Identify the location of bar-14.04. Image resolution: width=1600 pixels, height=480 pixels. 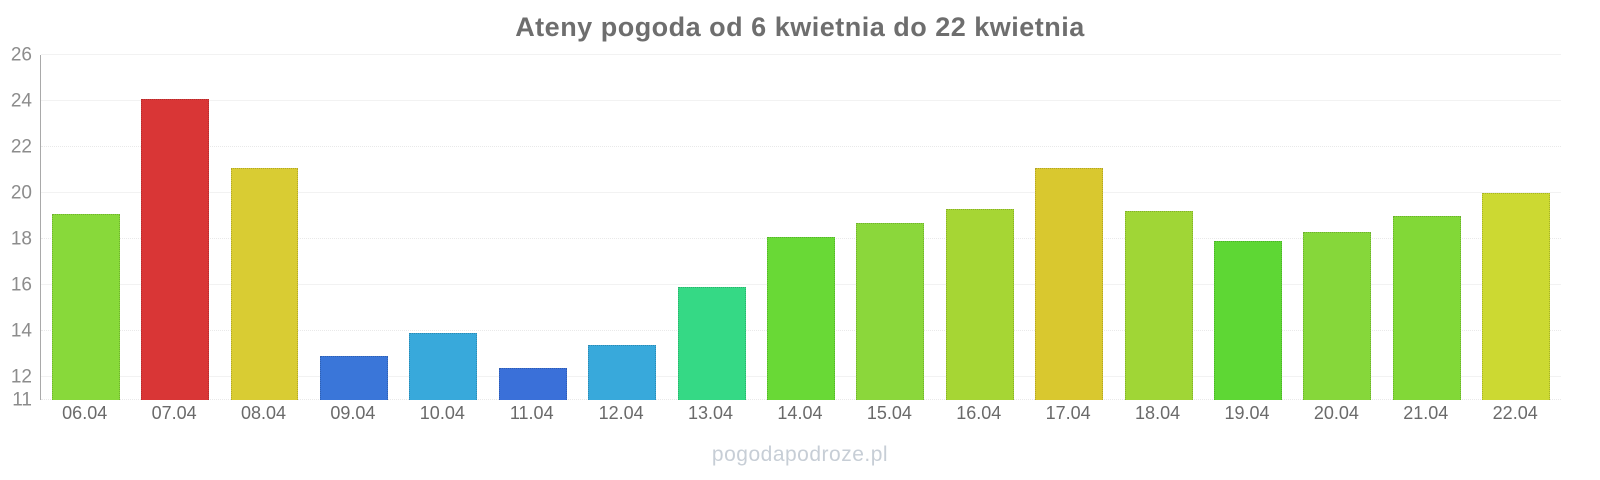
(800, 318).